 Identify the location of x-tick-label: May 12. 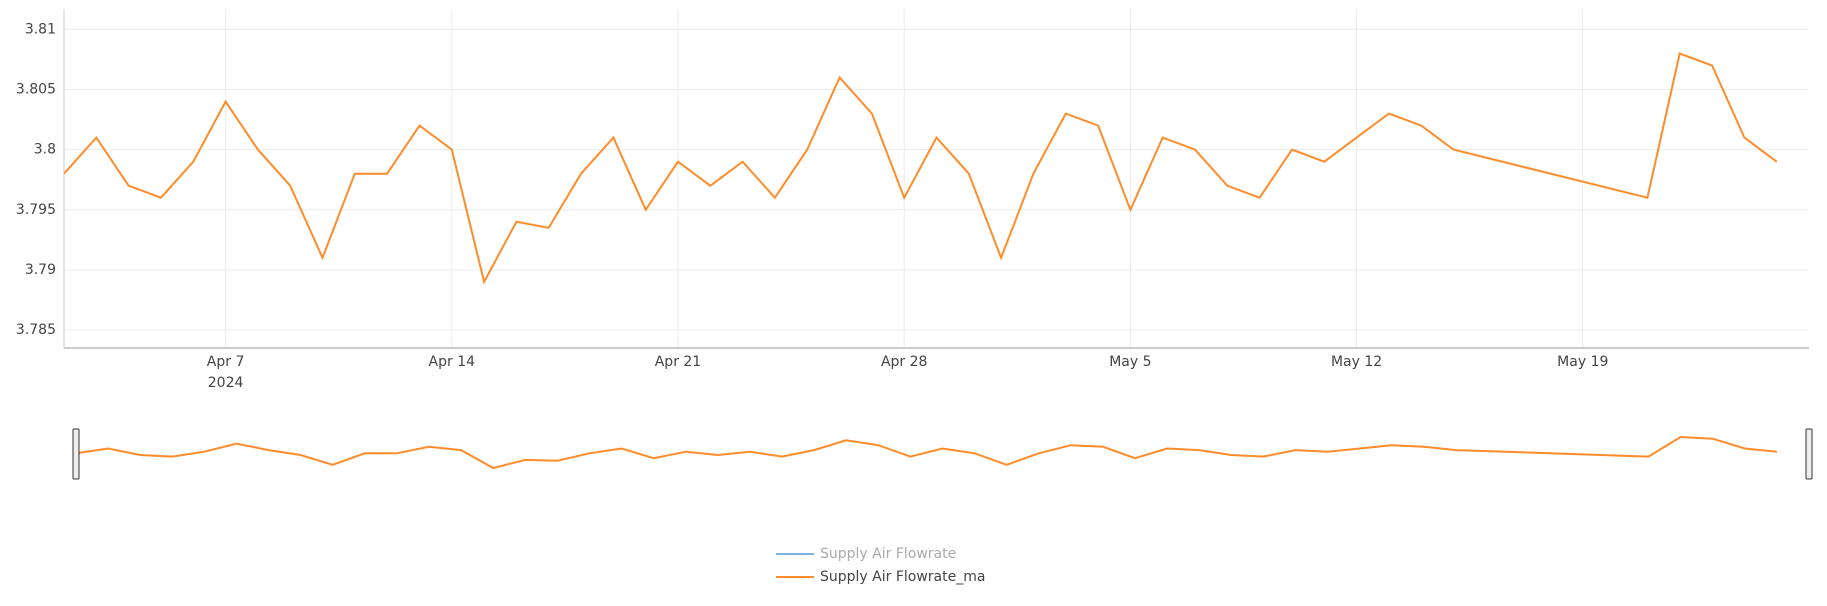
(1356, 362).